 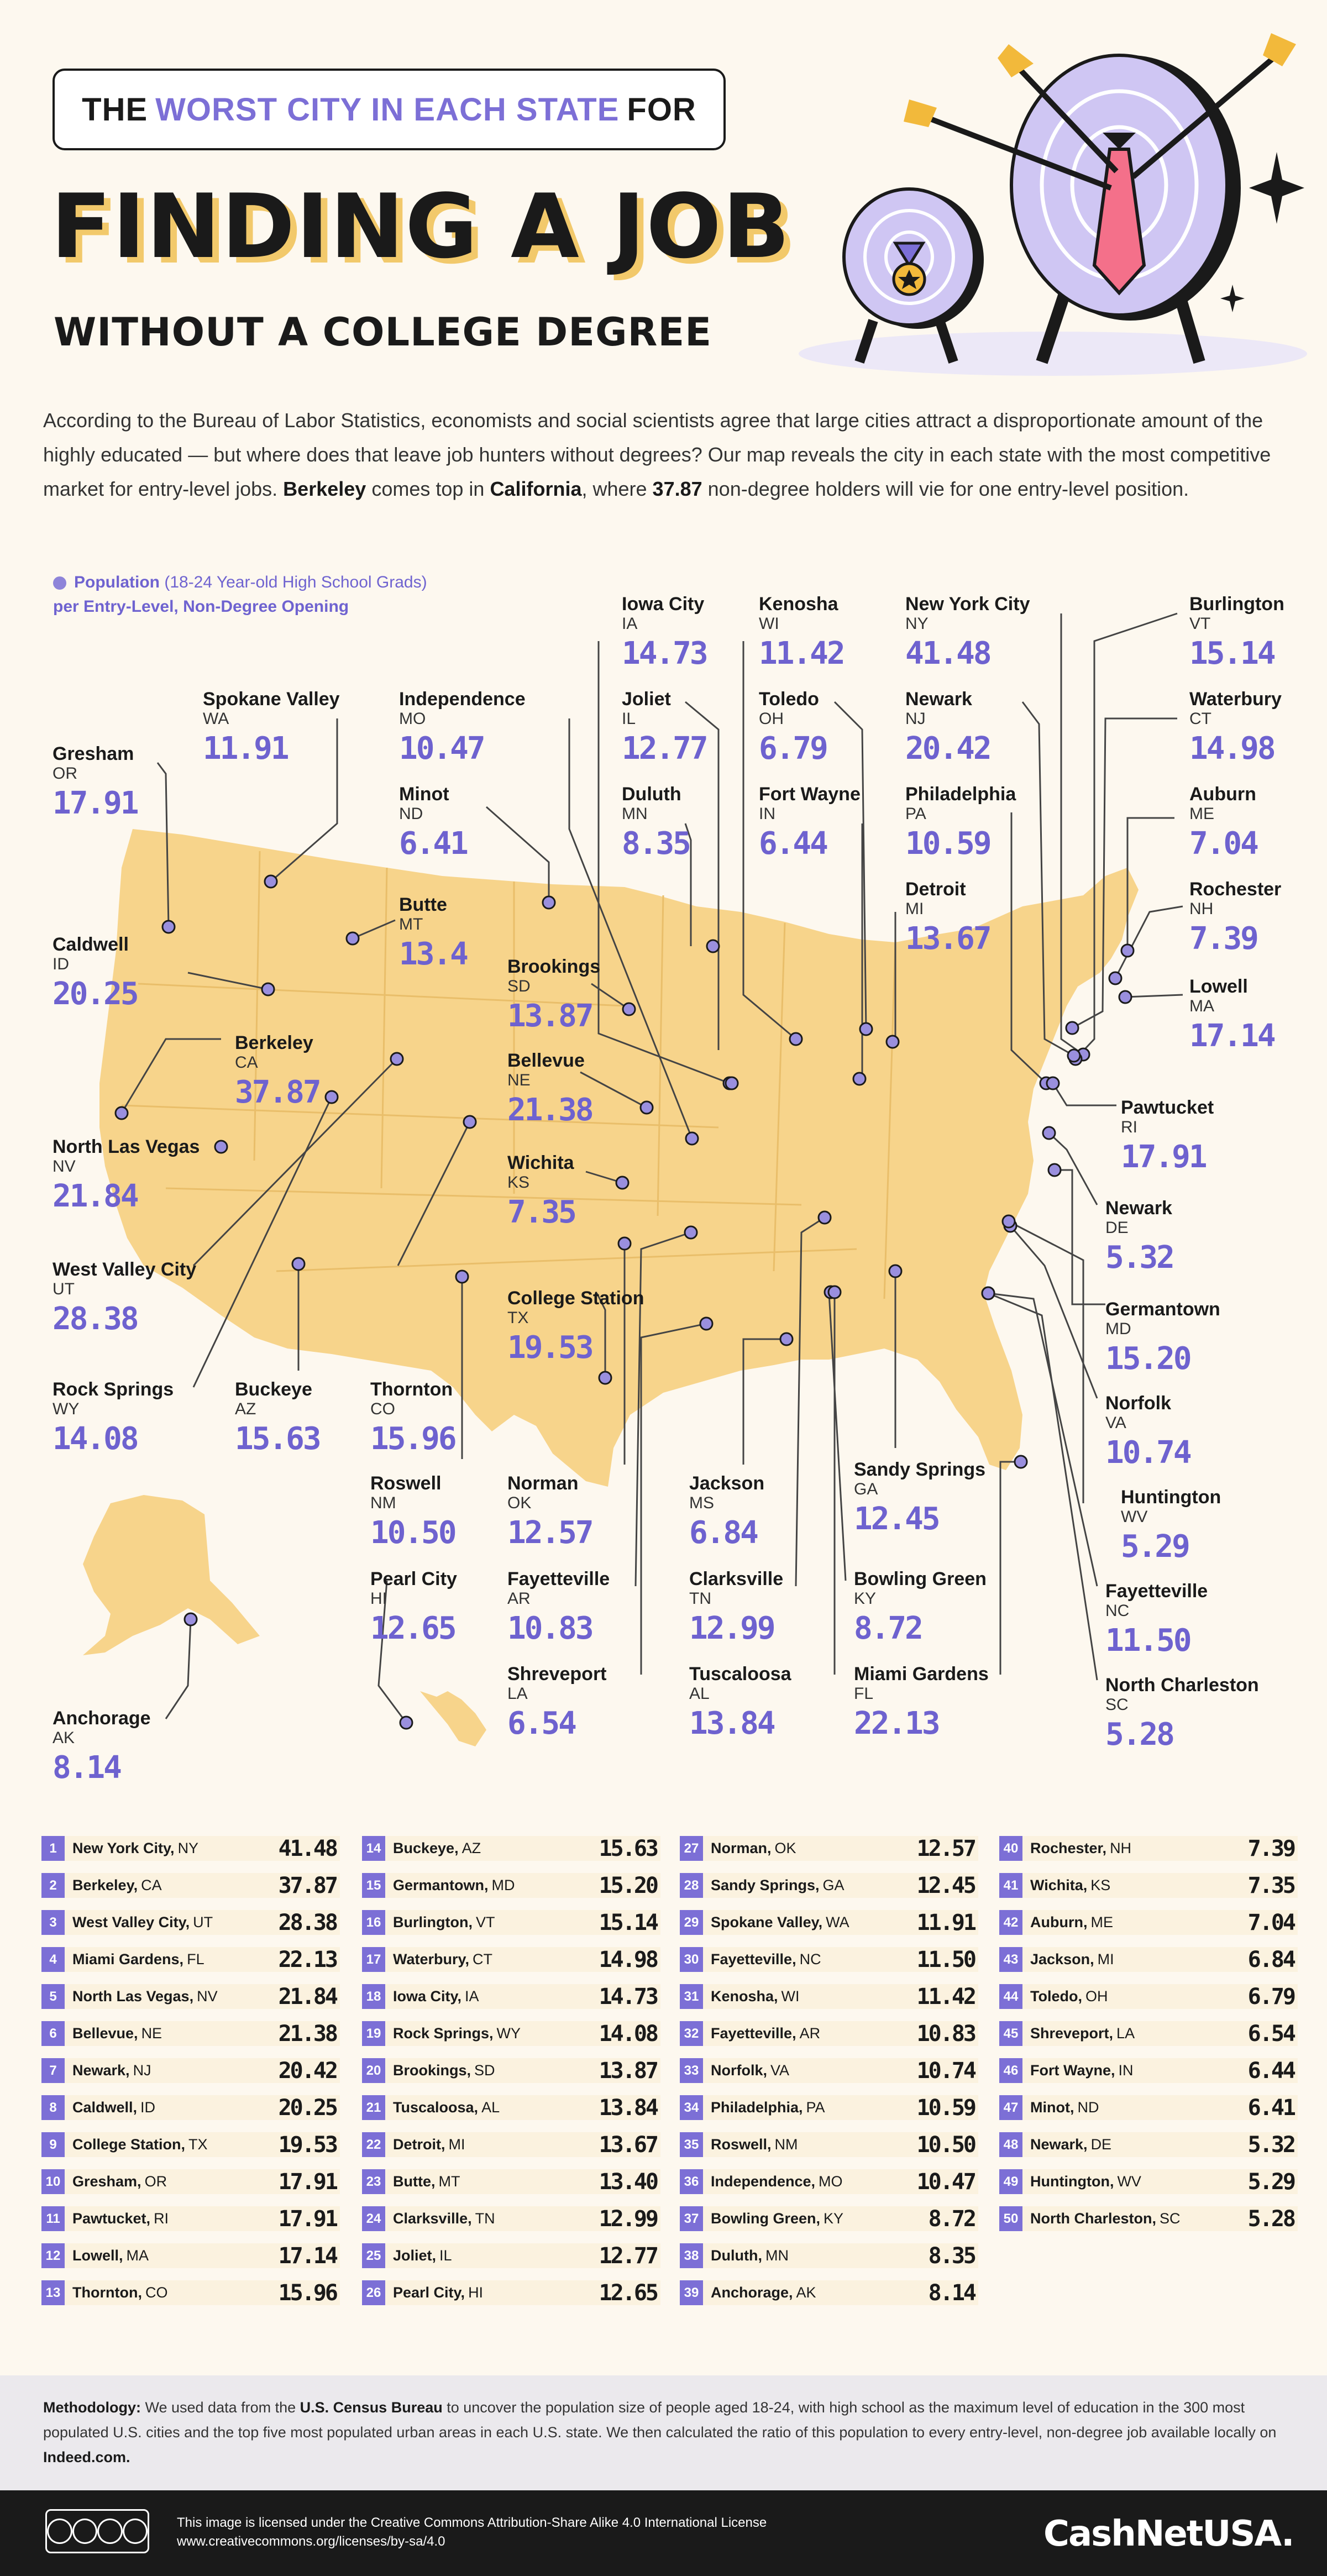 I want to click on ranking-value: 12.77, so click(x=626, y=2256).